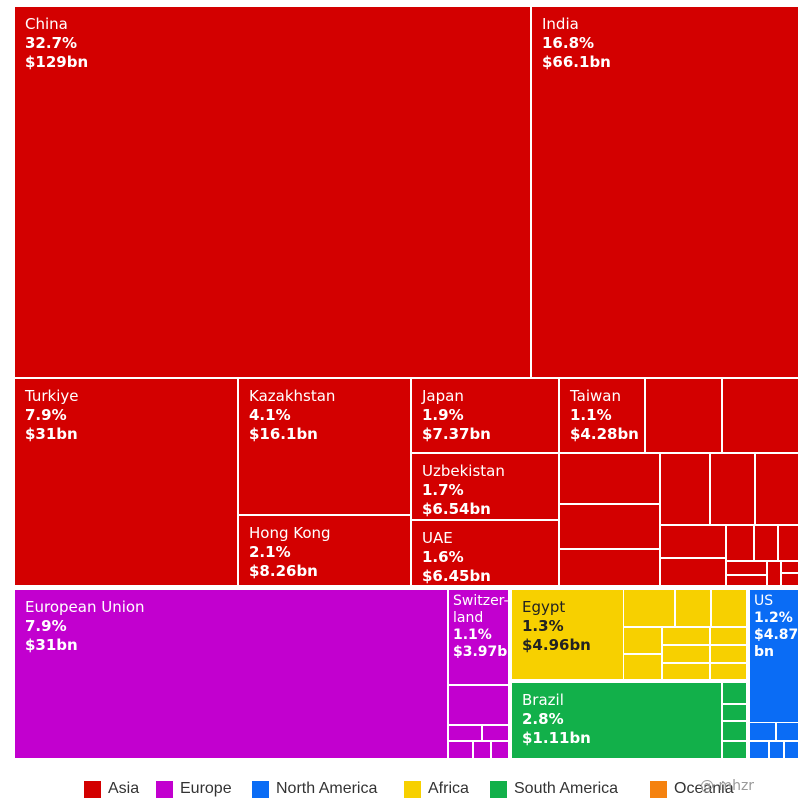 Image resolution: width=811 pixels, height=811 pixels. I want to click on tile-japan: Japan 1.9% $7.37bn, so click(485, 415).